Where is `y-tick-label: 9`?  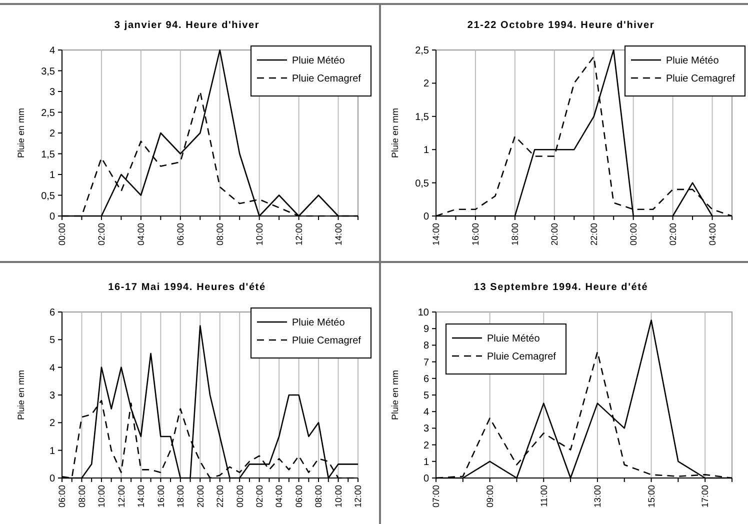
y-tick-label: 9 is located at coordinates (426, 330).